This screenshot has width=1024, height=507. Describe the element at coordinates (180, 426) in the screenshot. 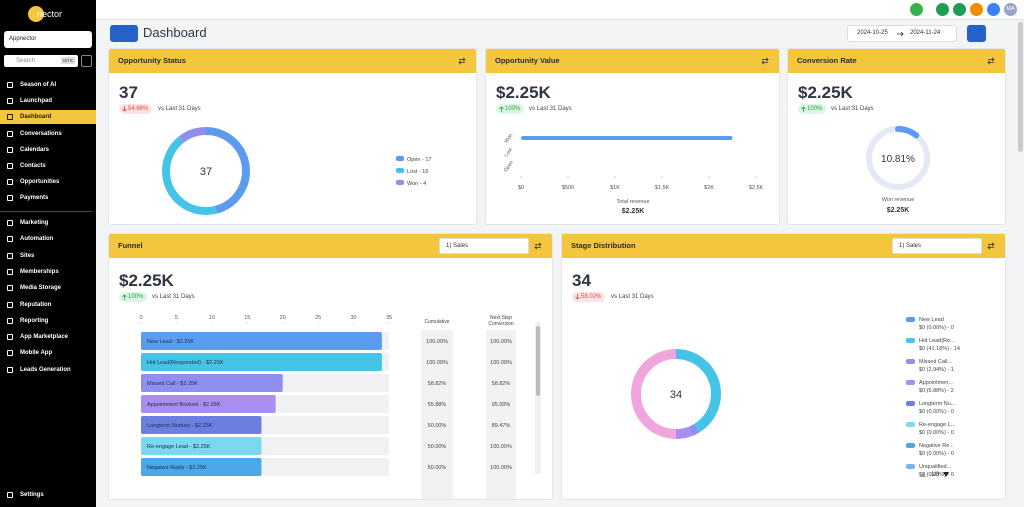

I see `bar-label: Longterm Nurture - $2.25K` at that location.